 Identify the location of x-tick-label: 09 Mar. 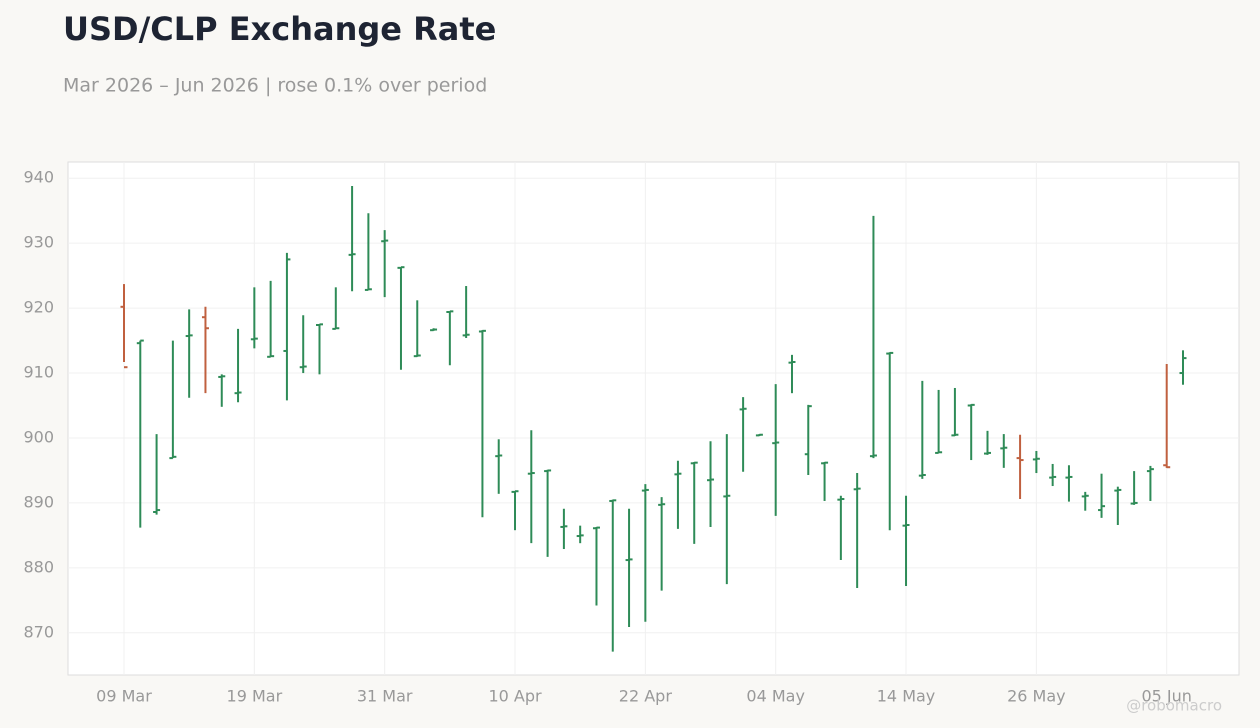
(124, 696).